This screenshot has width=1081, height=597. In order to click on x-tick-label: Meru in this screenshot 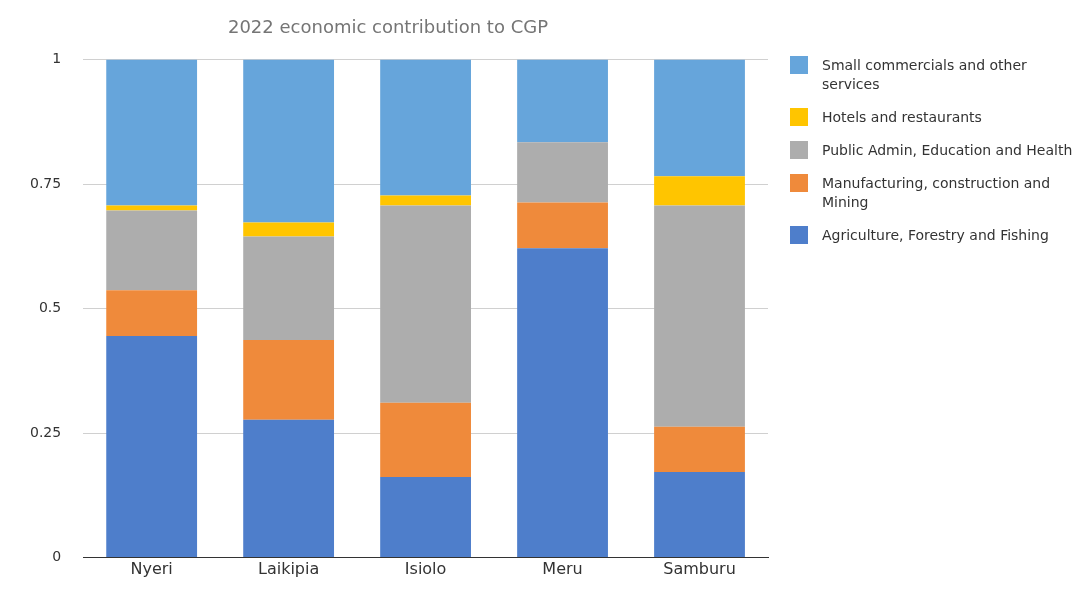, I will do `click(562, 569)`.